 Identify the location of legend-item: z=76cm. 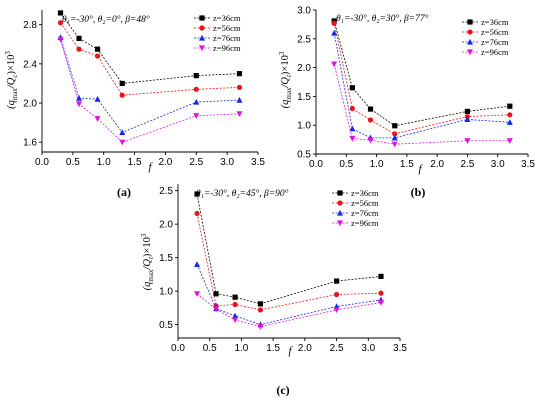
(485, 42).